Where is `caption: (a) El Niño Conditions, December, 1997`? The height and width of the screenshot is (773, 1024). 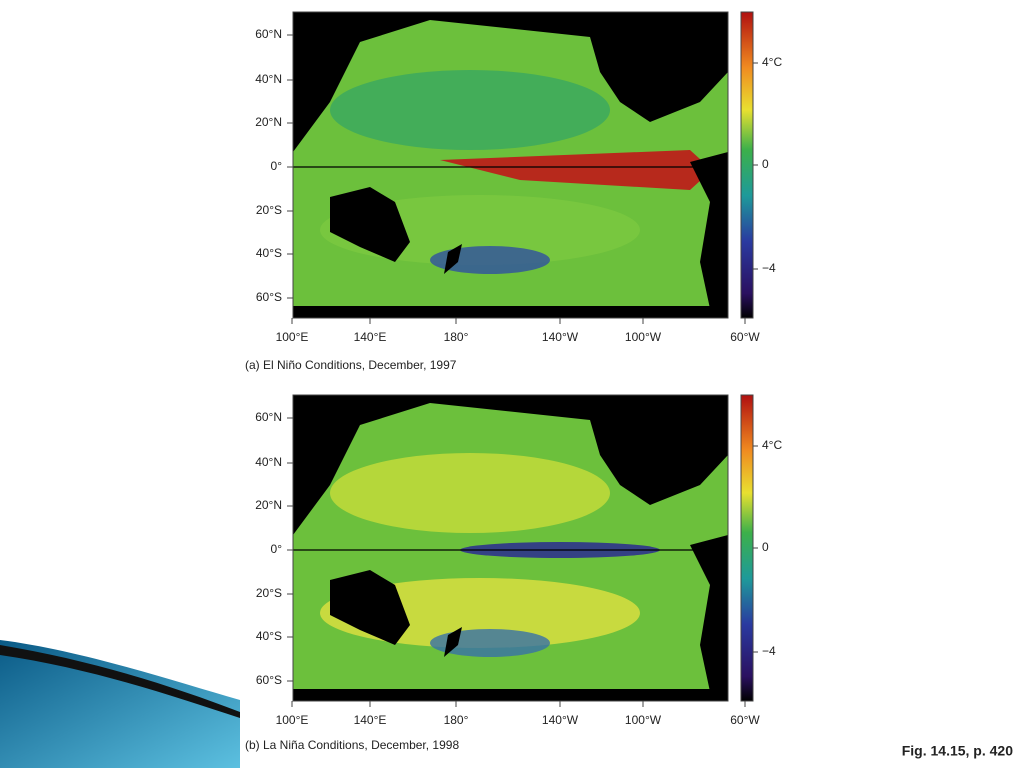
caption: (a) El Niño Conditions, December, 1997 is located at coordinates (351, 365).